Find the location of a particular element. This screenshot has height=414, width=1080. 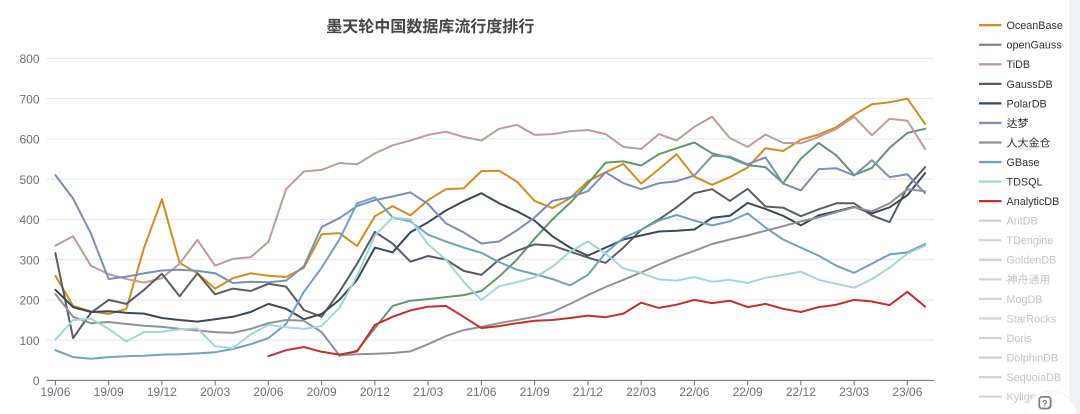

svg-text: DolphinDB is located at coordinates (1033, 358).